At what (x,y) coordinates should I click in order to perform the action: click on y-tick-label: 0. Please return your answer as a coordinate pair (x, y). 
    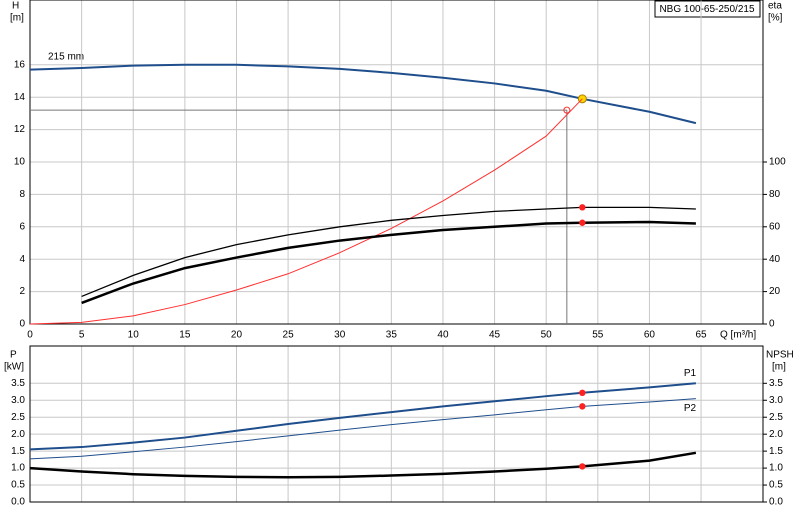
    Looking at the image, I should click on (22, 324).